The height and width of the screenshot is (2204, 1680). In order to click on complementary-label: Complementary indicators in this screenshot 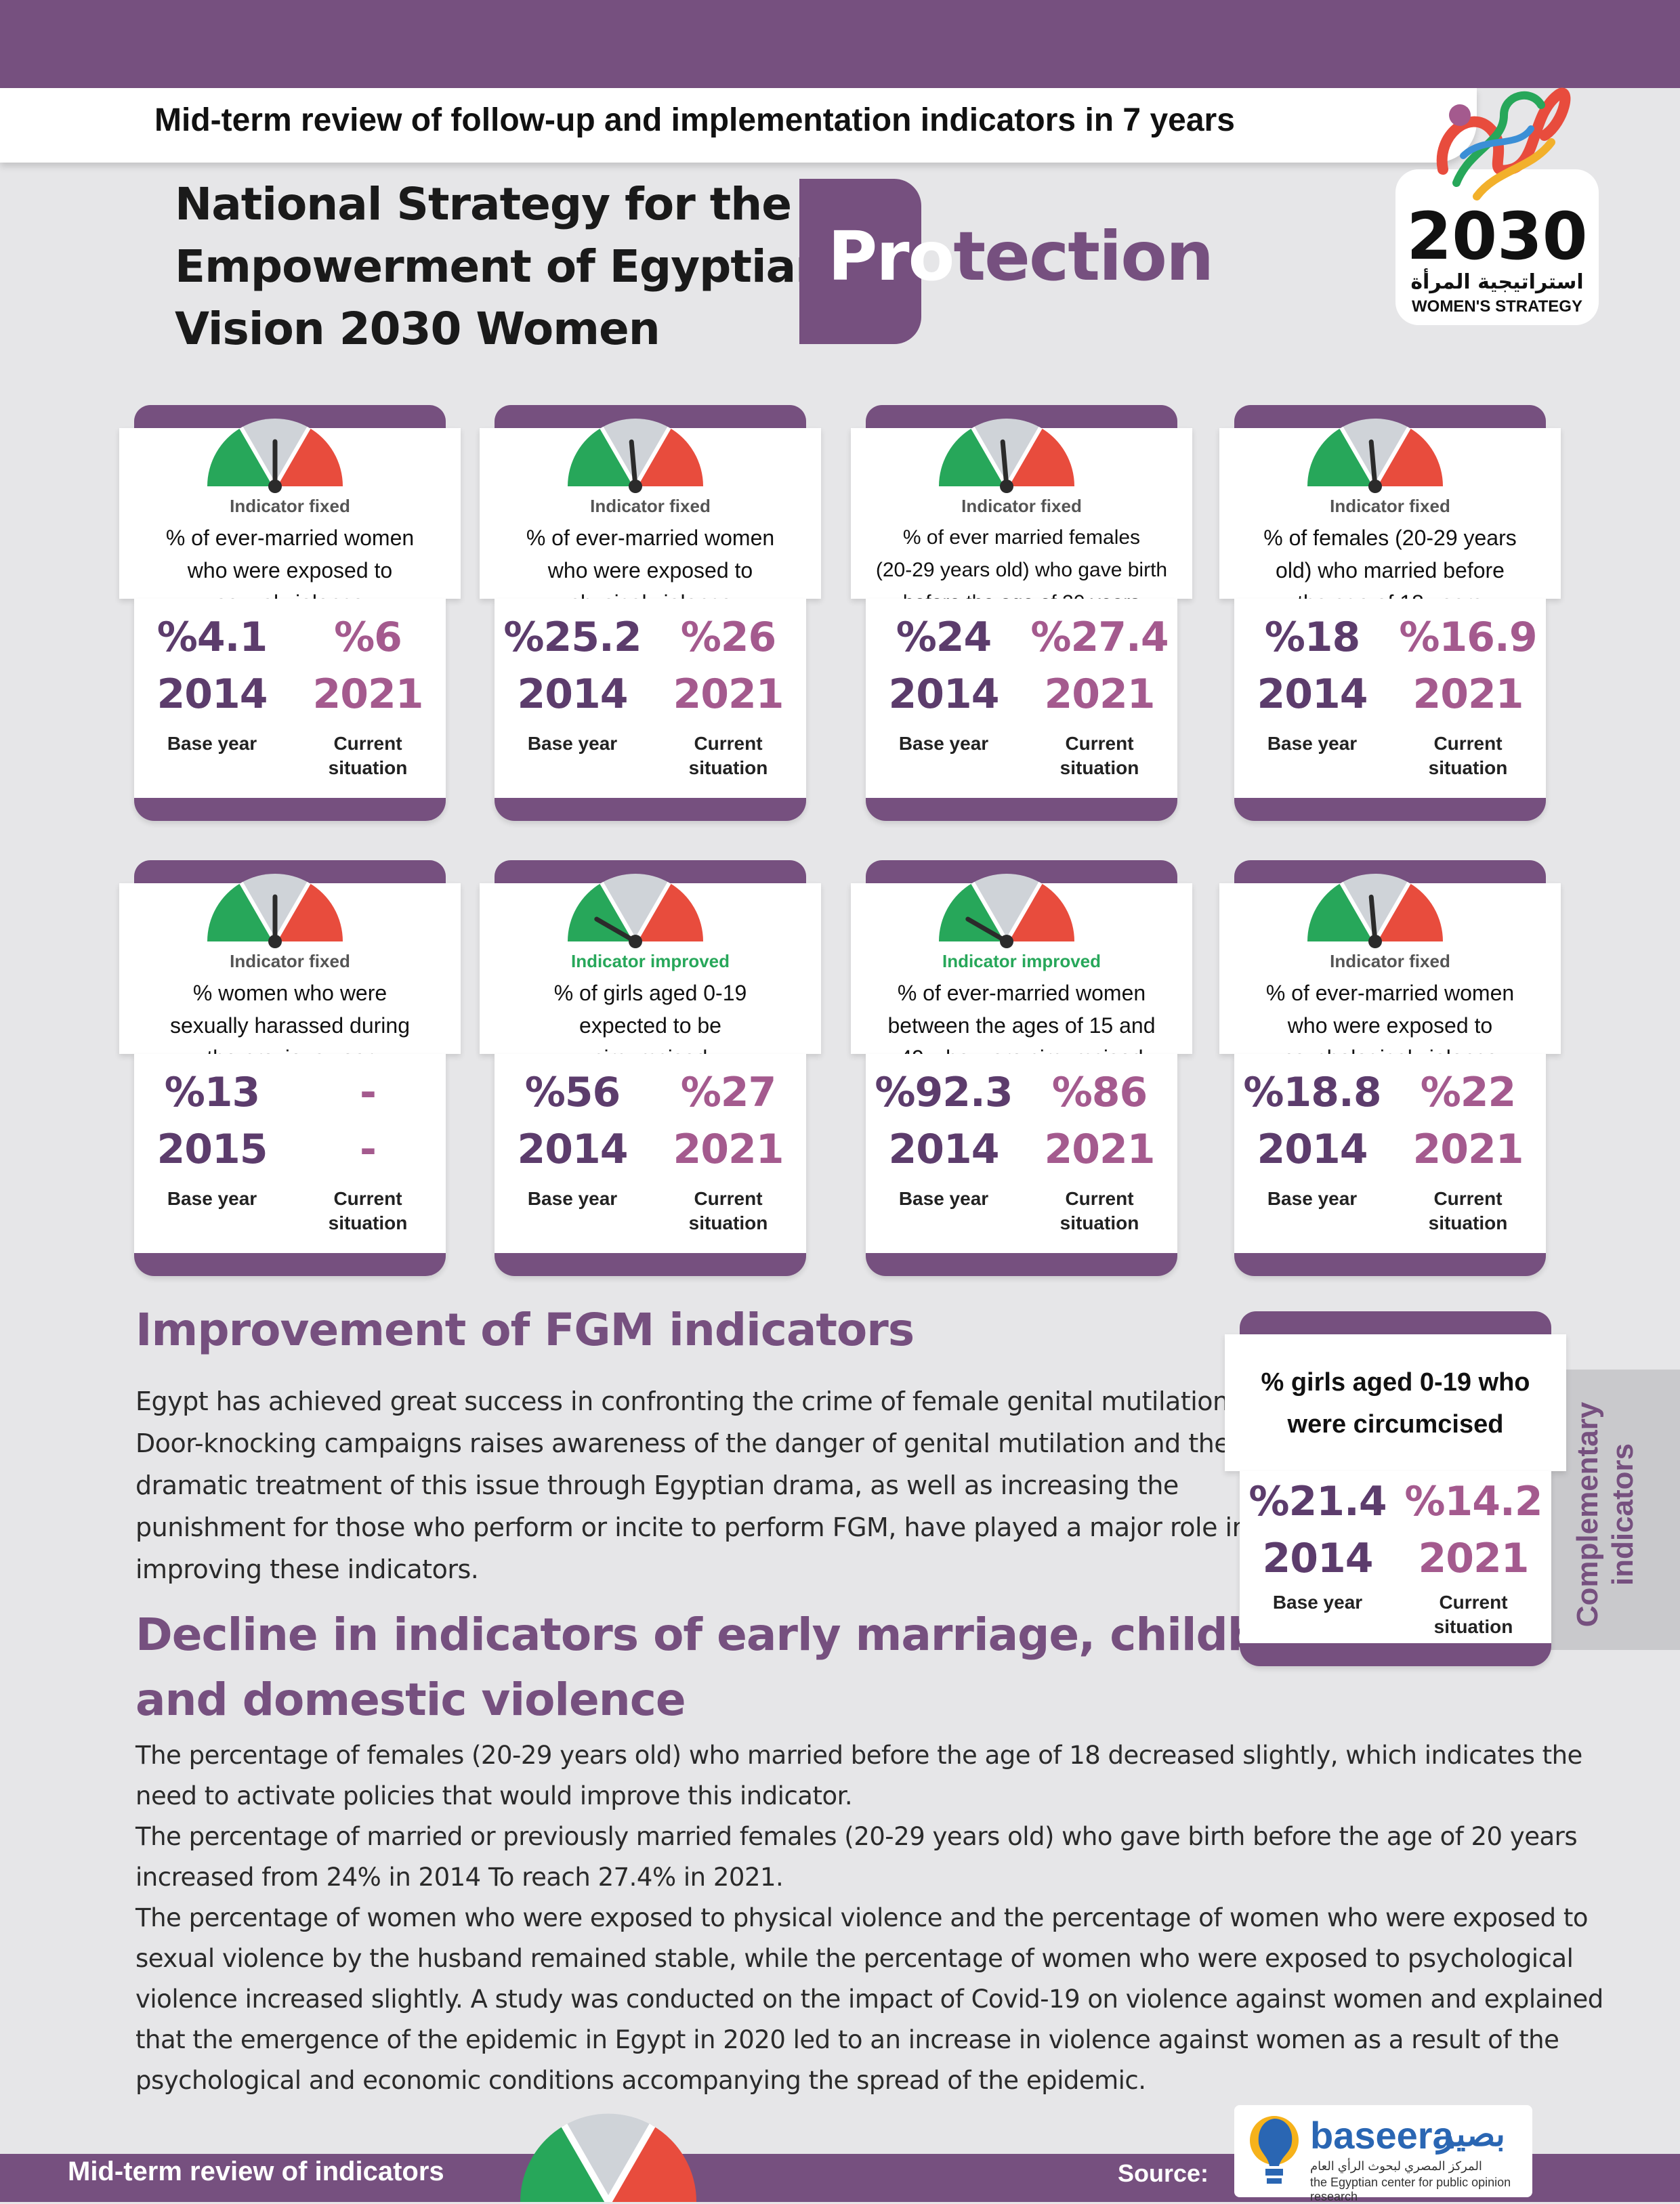, I will do `click(1605, 1514)`.